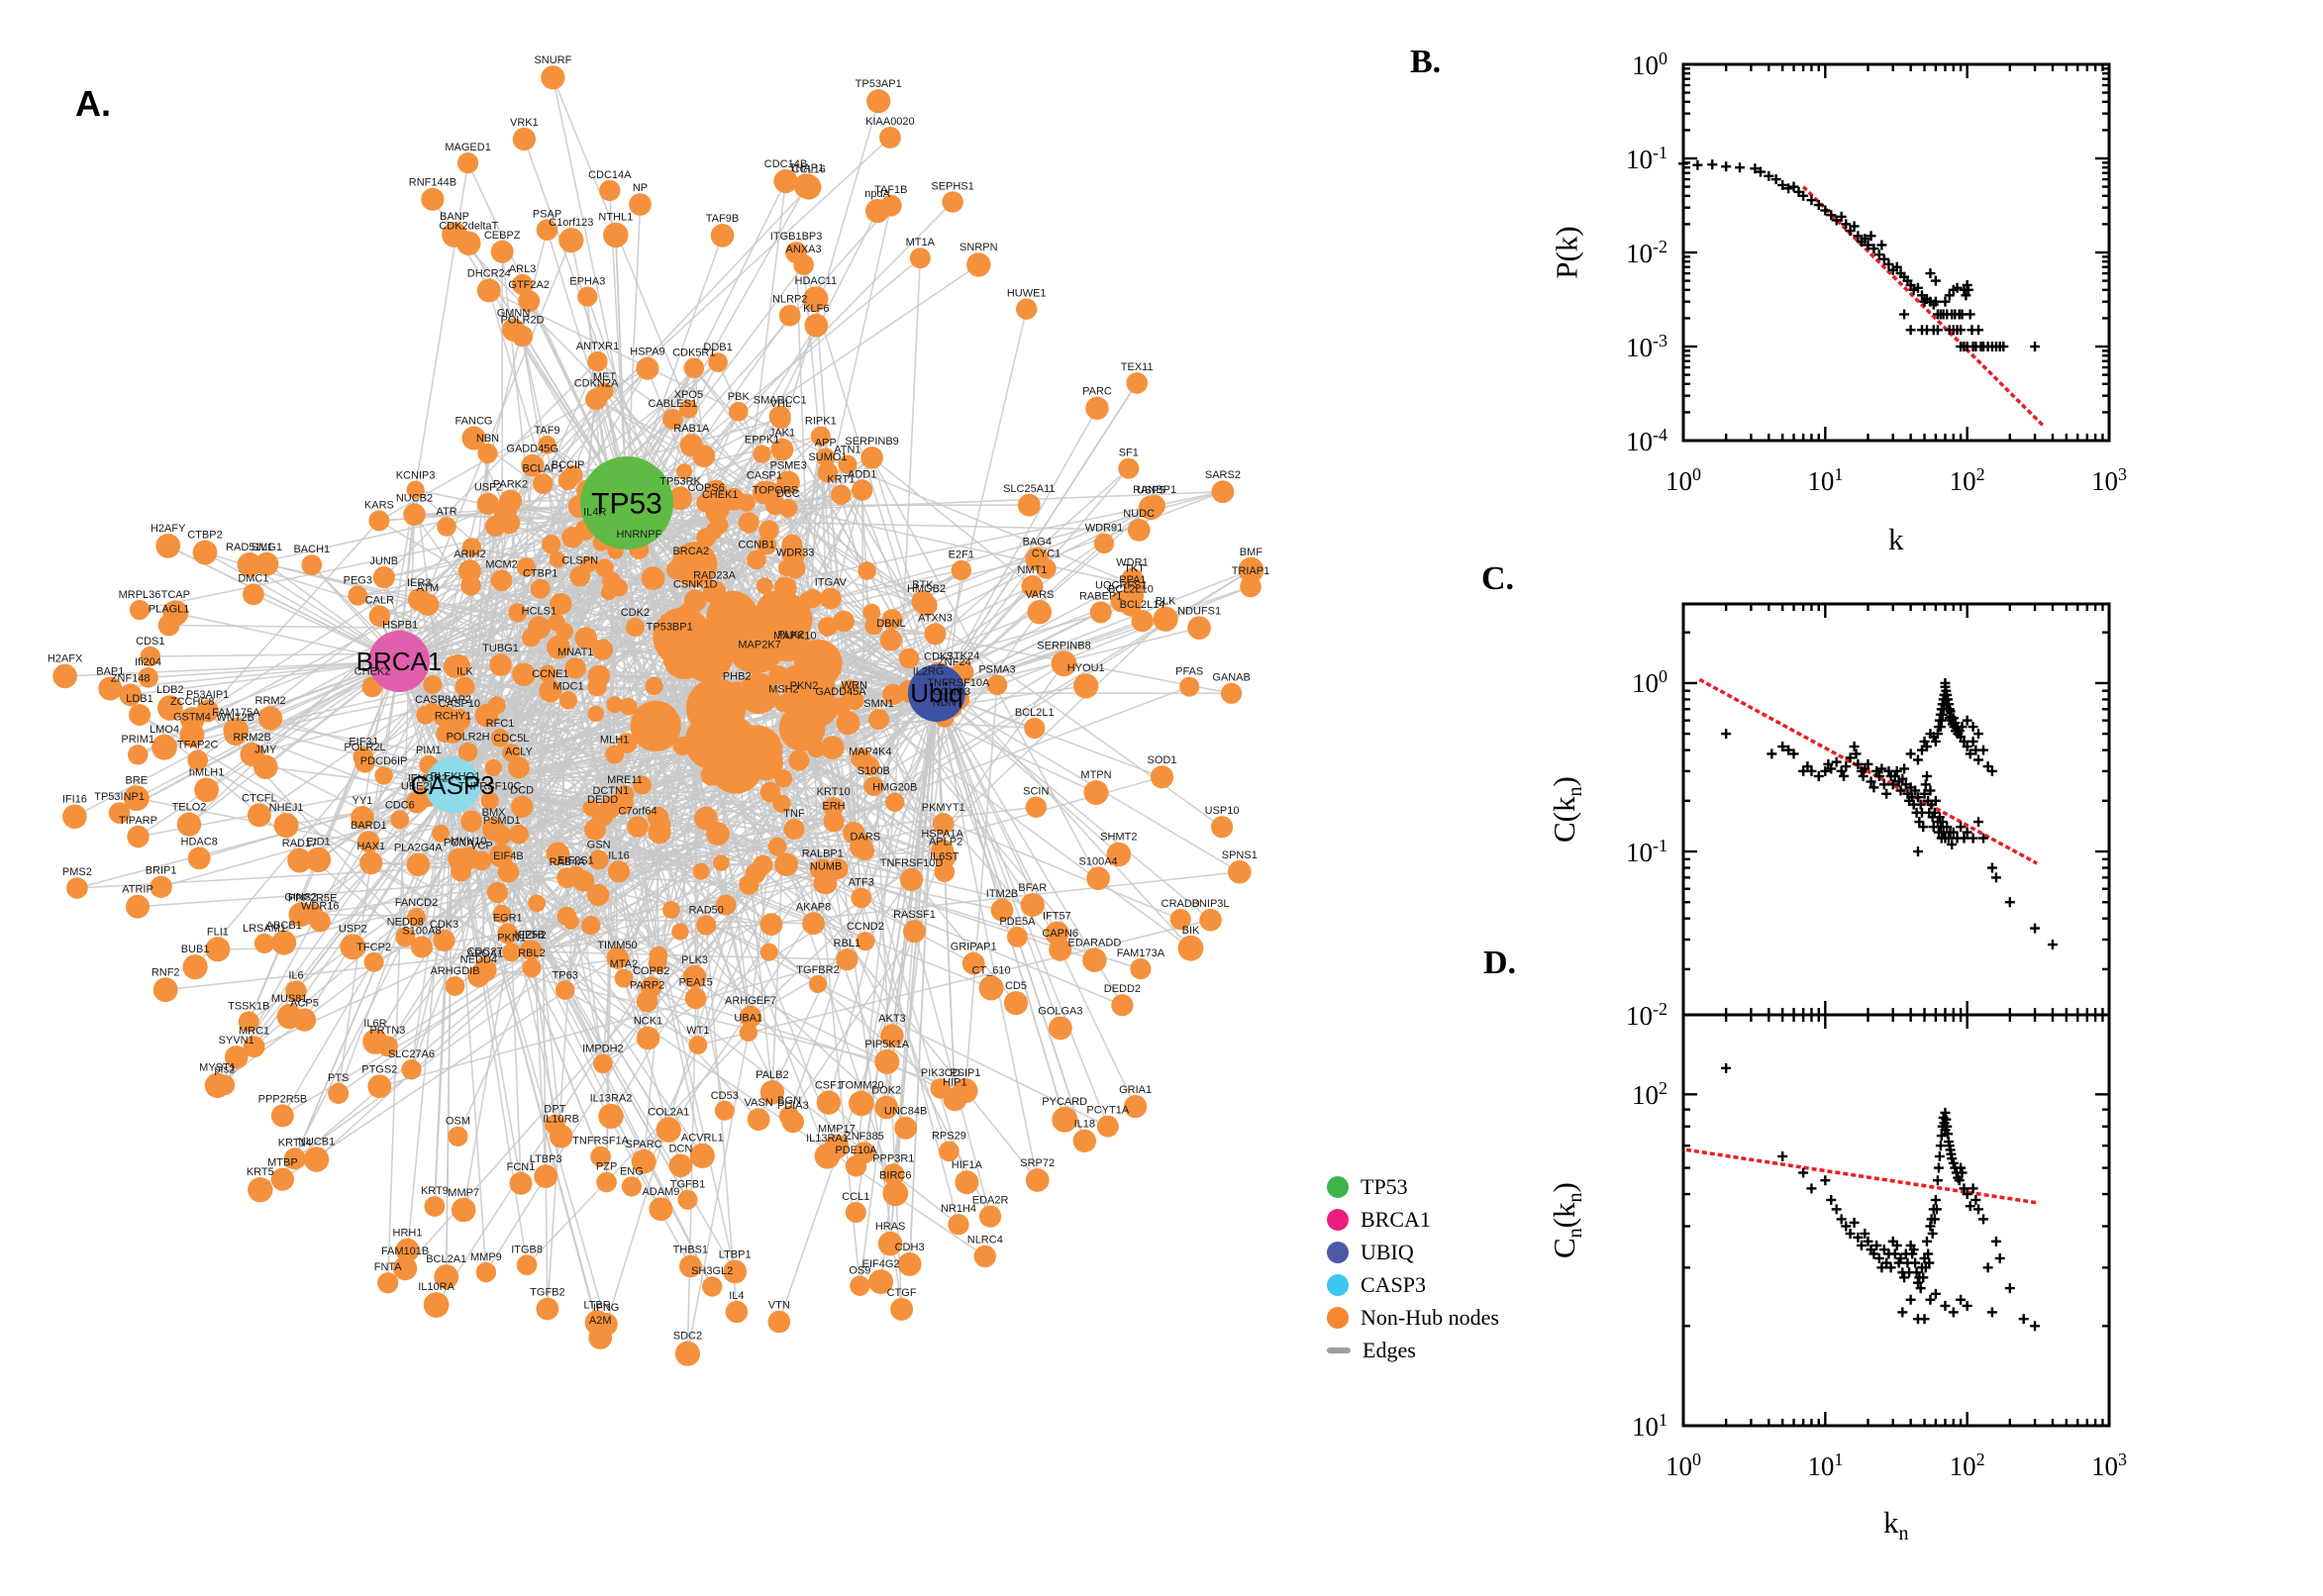  What do you see at coordinates (1647, 1014) in the screenshot?
I see `ytick-C-edge: 10-2` at bounding box center [1647, 1014].